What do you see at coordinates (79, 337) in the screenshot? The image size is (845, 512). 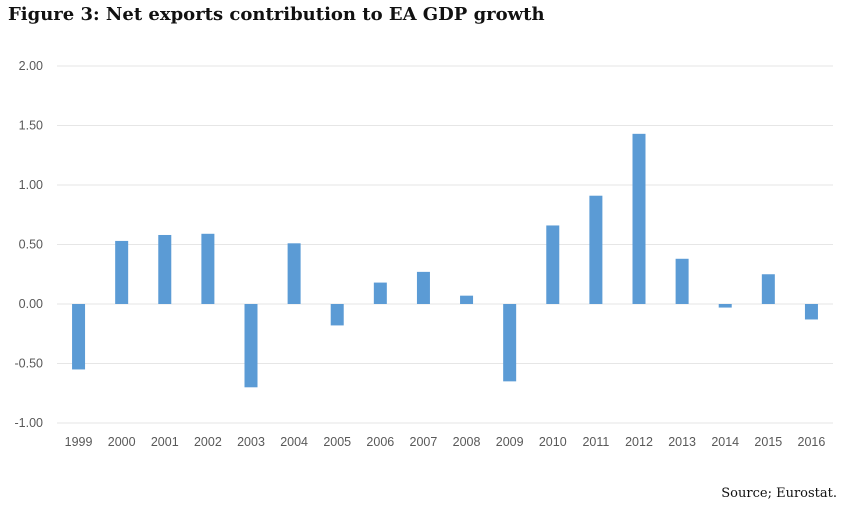 I see `bar-1999` at bounding box center [79, 337].